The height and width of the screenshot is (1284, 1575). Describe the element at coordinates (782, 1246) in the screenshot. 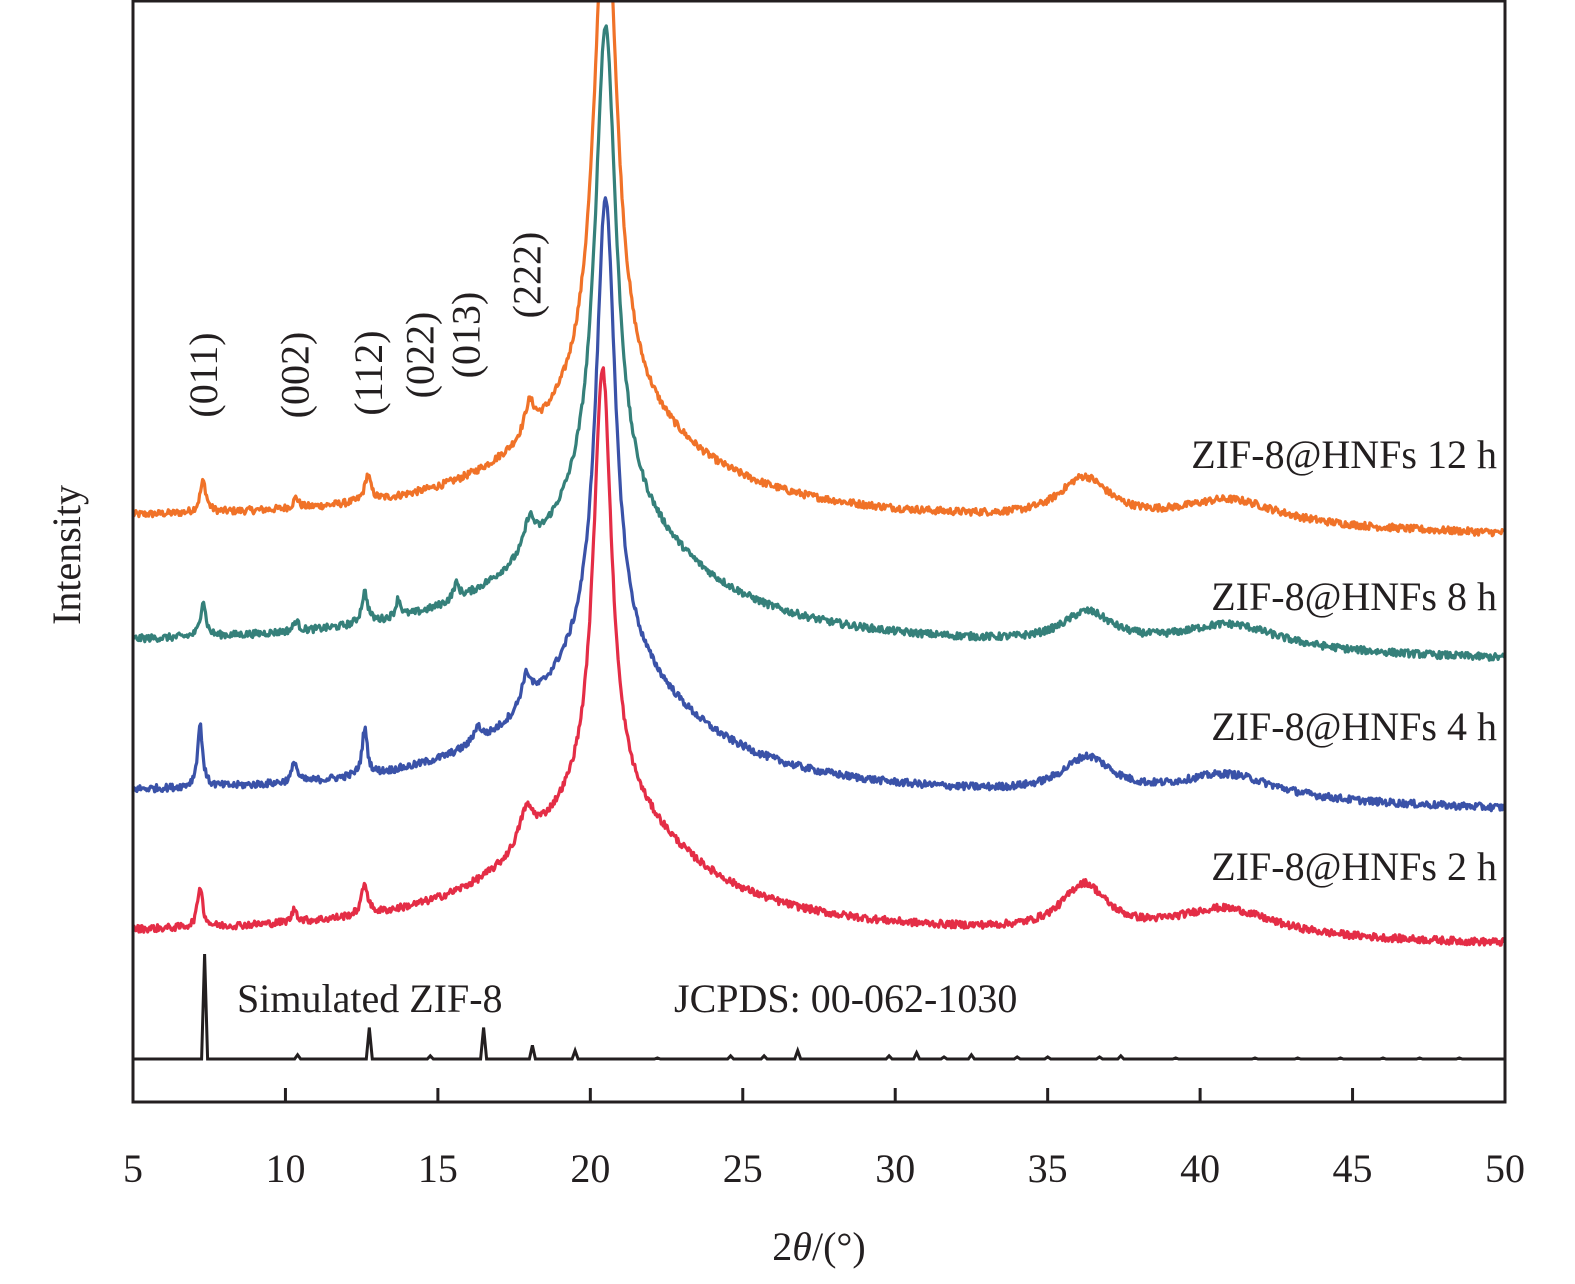

I see `x-axis-label-prefix: 2` at that location.